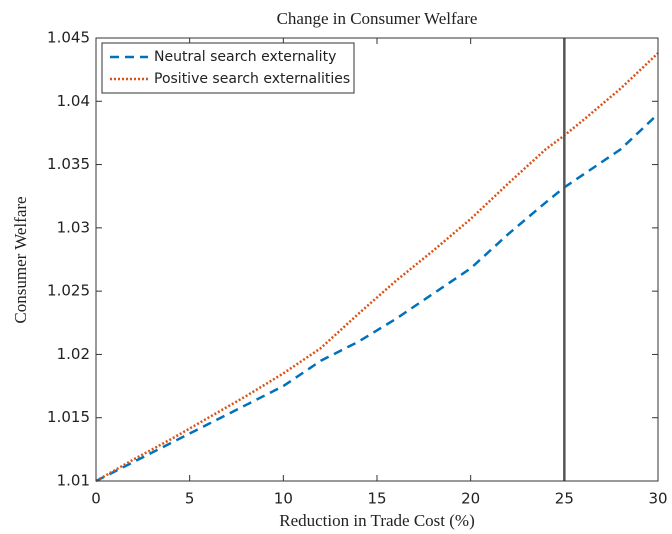  Describe the element at coordinates (377, 18) in the screenshot. I see `chart-title: Change in Consumer Welfare` at that location.